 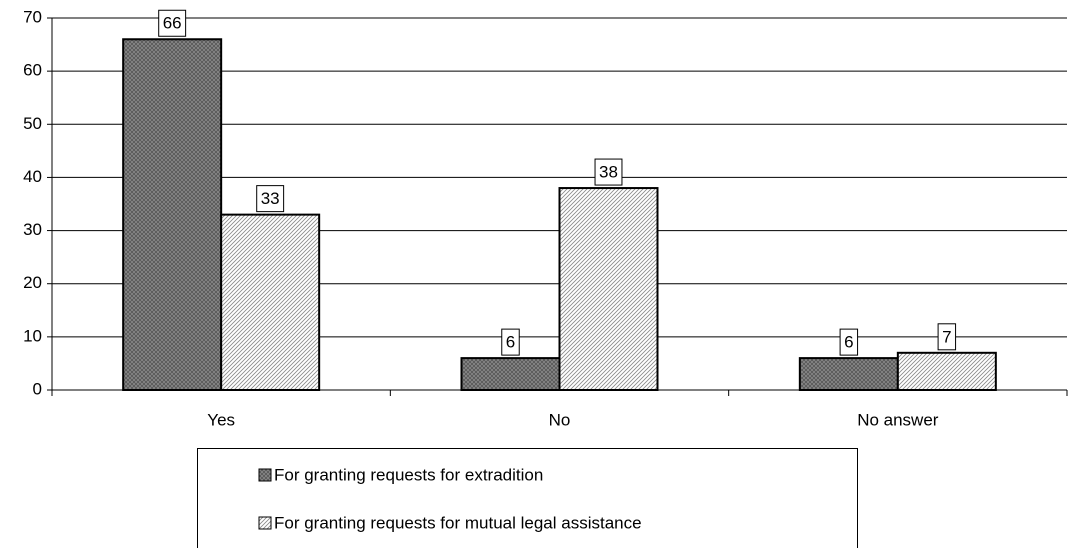 I want to click on x-tick-label: No, so click(x=560, y=419).